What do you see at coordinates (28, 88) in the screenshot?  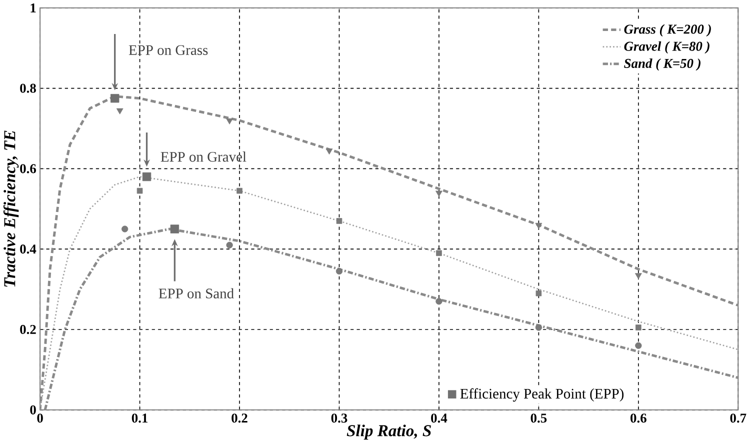 I see `y-tick-label: 0.8` at bounding box center [28, 88].